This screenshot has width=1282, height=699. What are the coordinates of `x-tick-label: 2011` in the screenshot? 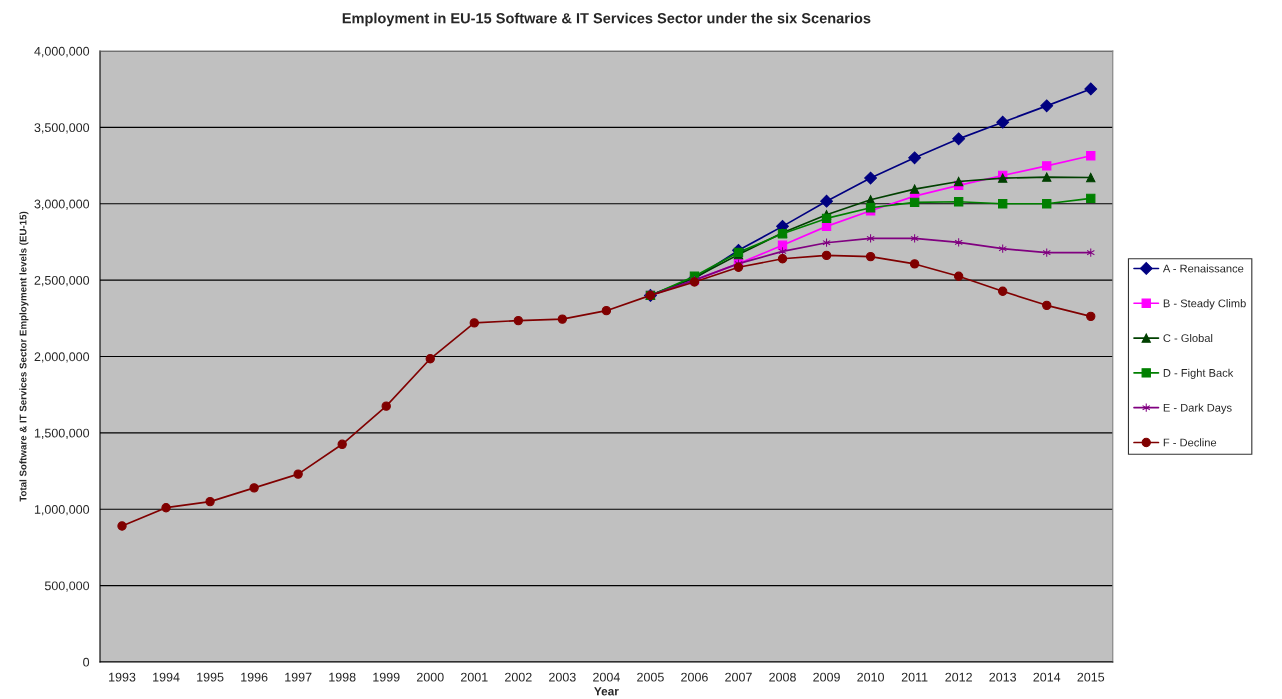 It's located at (914, 677).